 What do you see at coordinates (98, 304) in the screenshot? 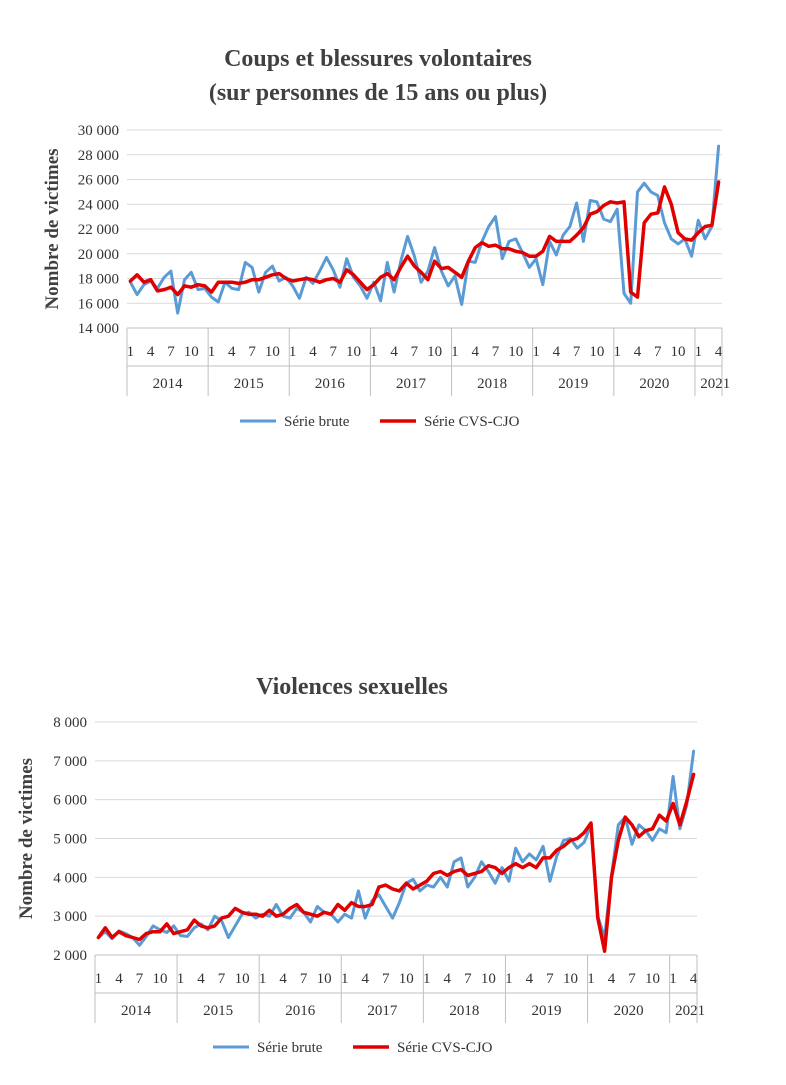
I see `y-tick-label: 16 000` at bounding box center [98, 304].